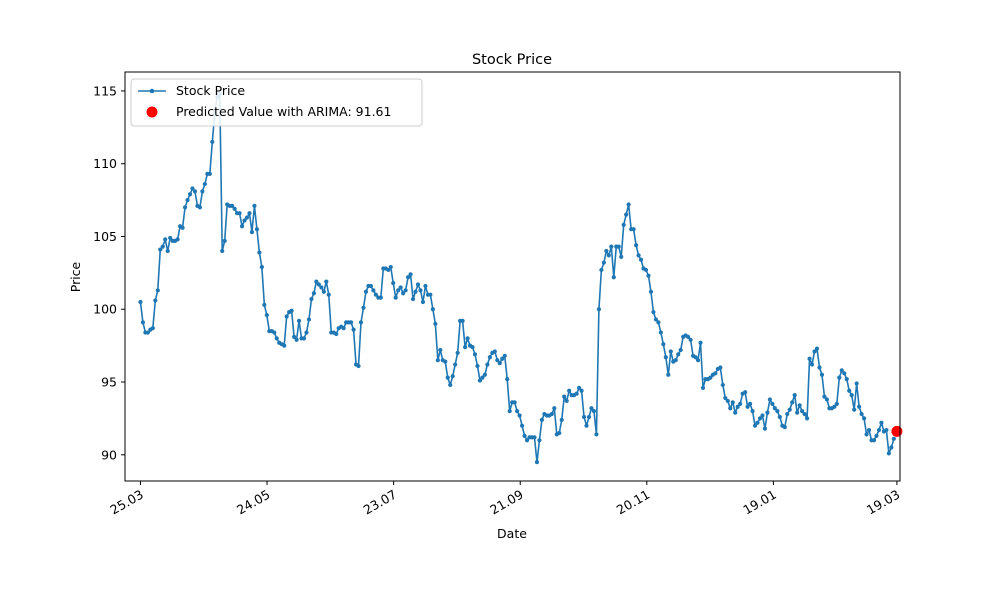 This screenshot has width=1000, height=604. What do you see at coordinates (109, 382) in the screenshot?
I see `y-tick-label: 95` at bounding box center [109, 382].